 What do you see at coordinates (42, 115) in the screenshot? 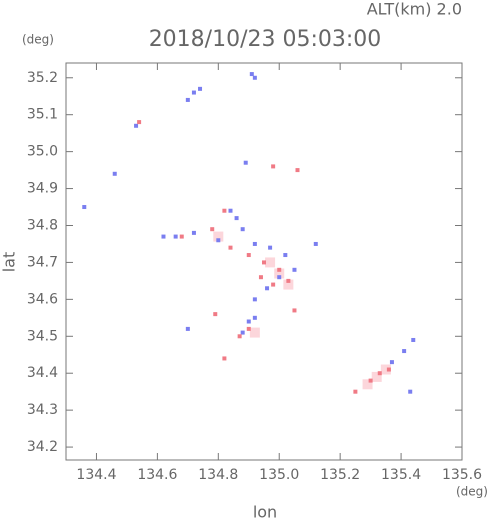
I see `y-tick-label: 35.1` at bounding box center [42, 115].